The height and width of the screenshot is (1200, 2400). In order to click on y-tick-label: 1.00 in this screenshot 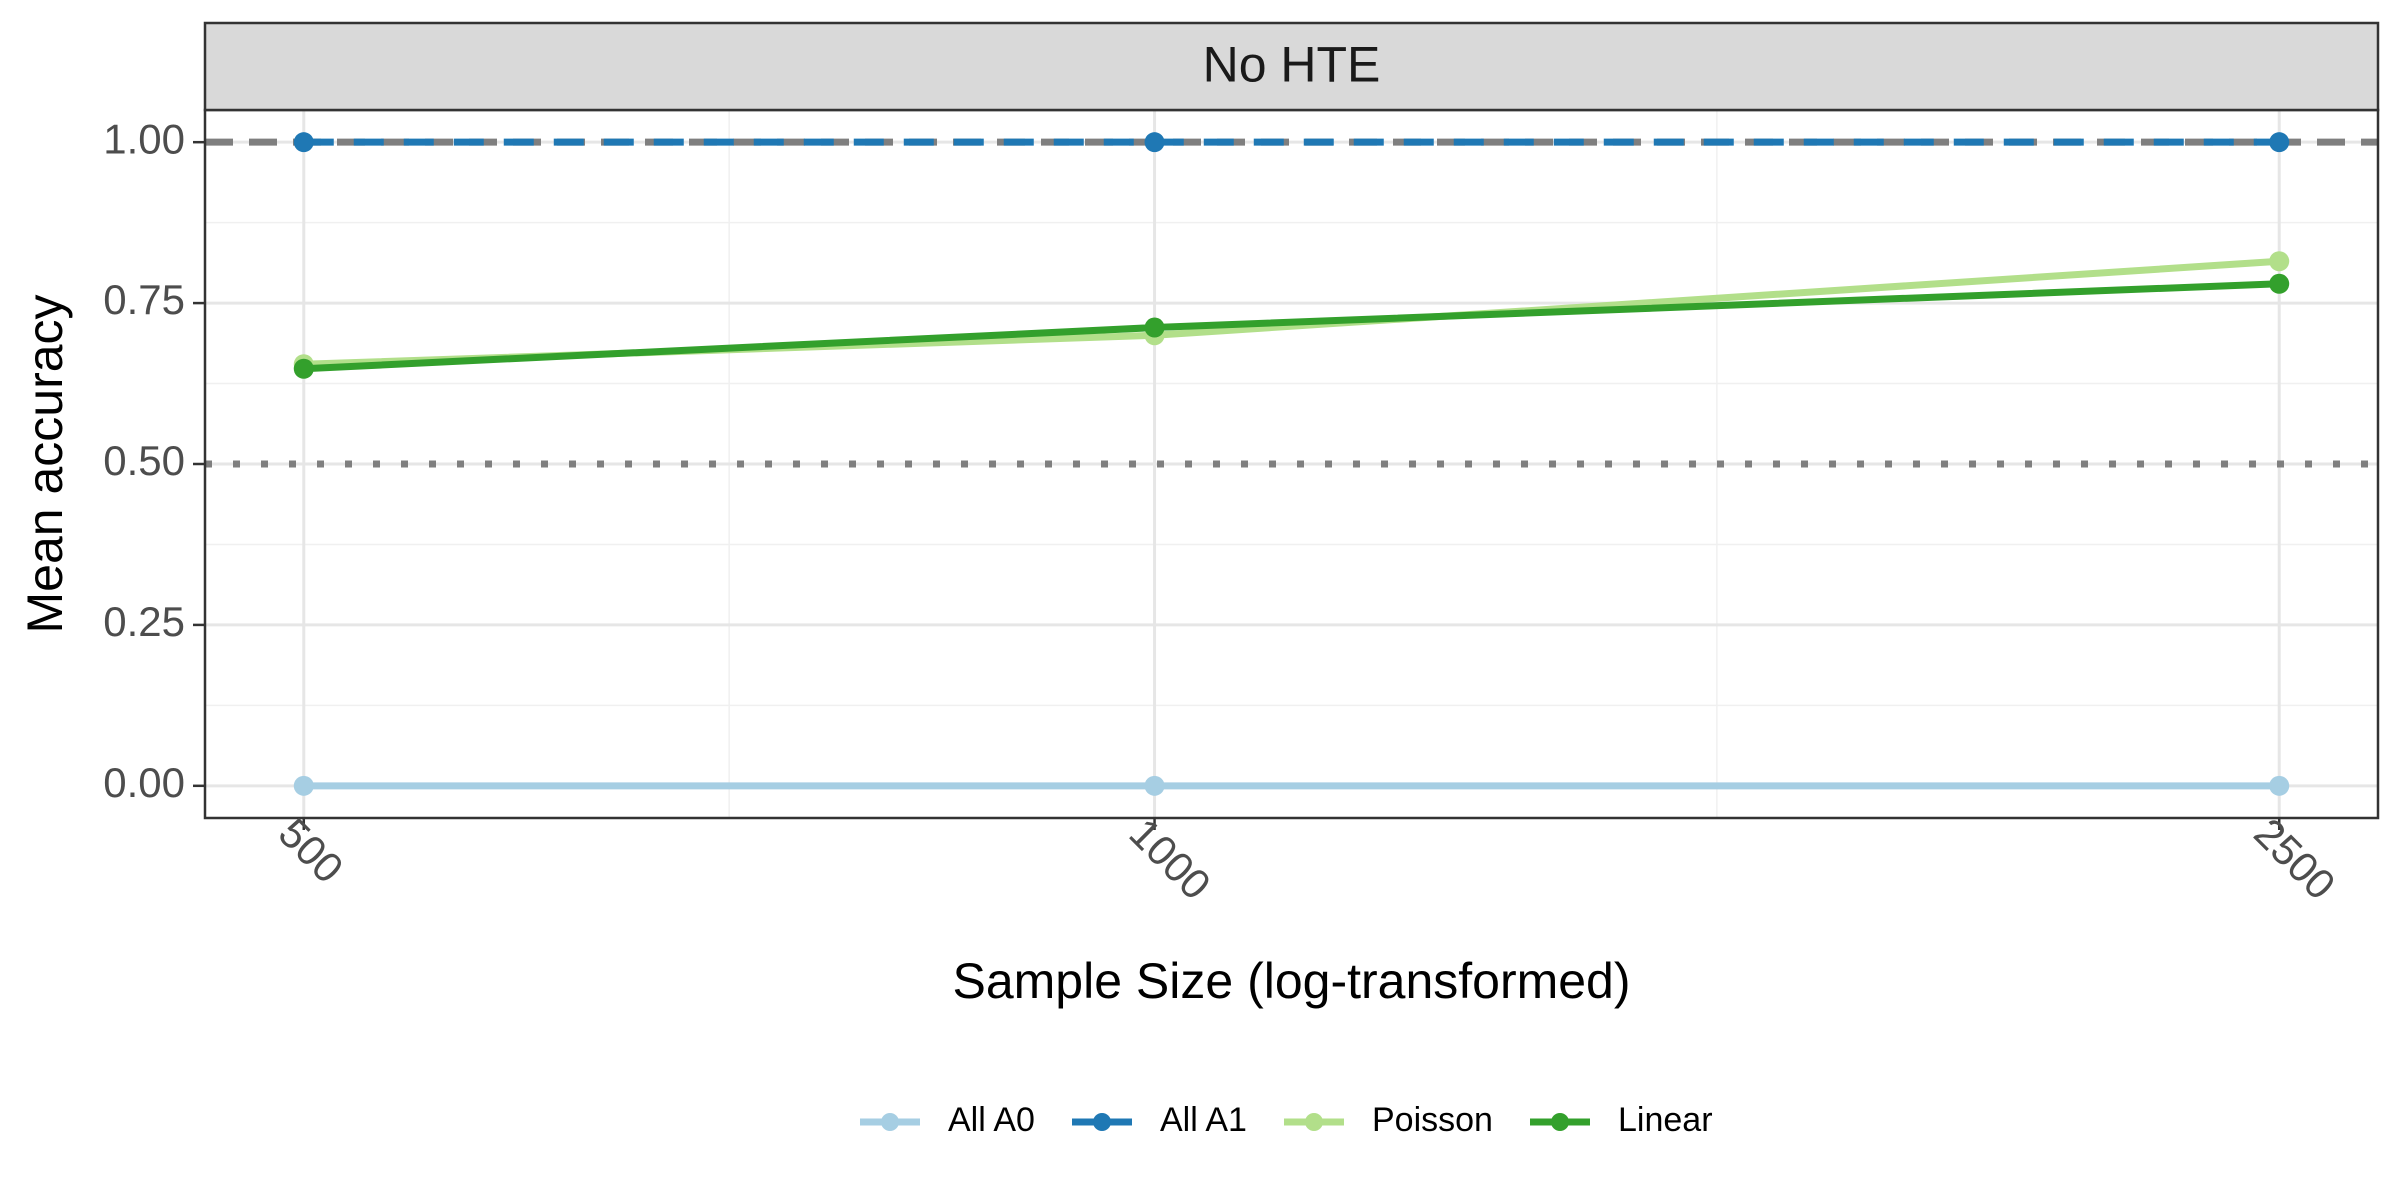, I will do `click(144, 138)`.